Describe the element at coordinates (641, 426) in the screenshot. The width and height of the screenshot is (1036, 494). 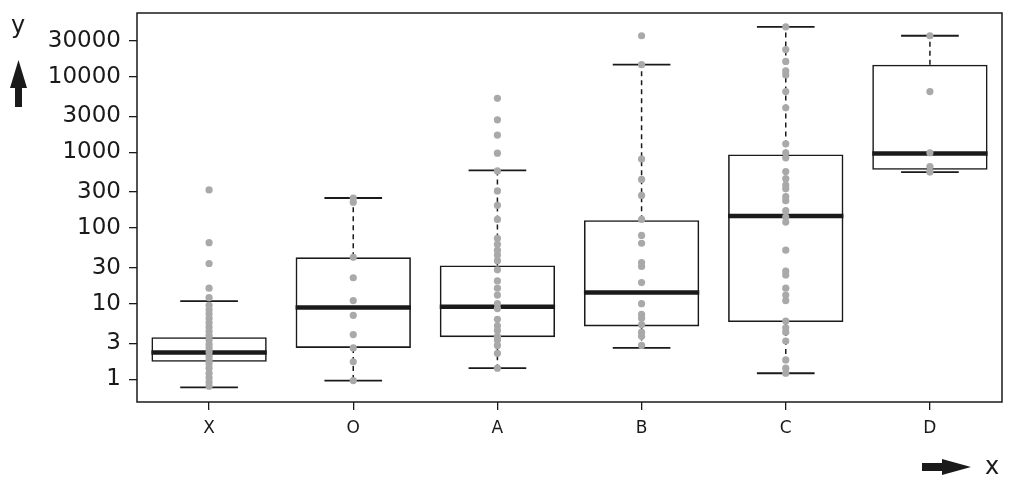
I see `x-tick-label: B` at that location.